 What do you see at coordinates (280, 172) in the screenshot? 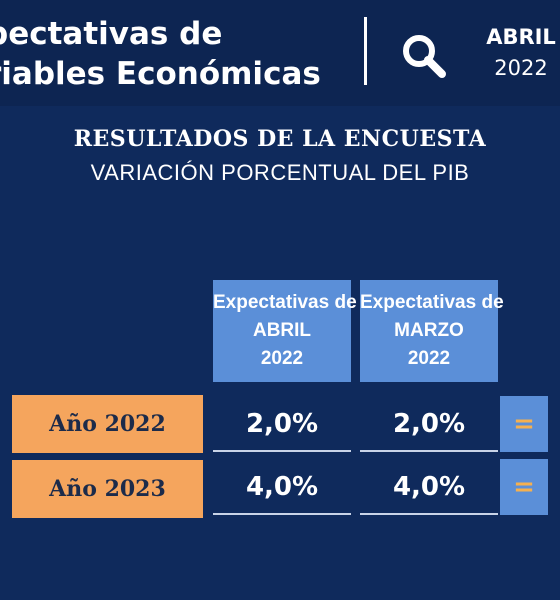
I see `survey-subheading: VARIACIÓN PORCENTUAL DEL PIB` at bounding box center [280, 172].